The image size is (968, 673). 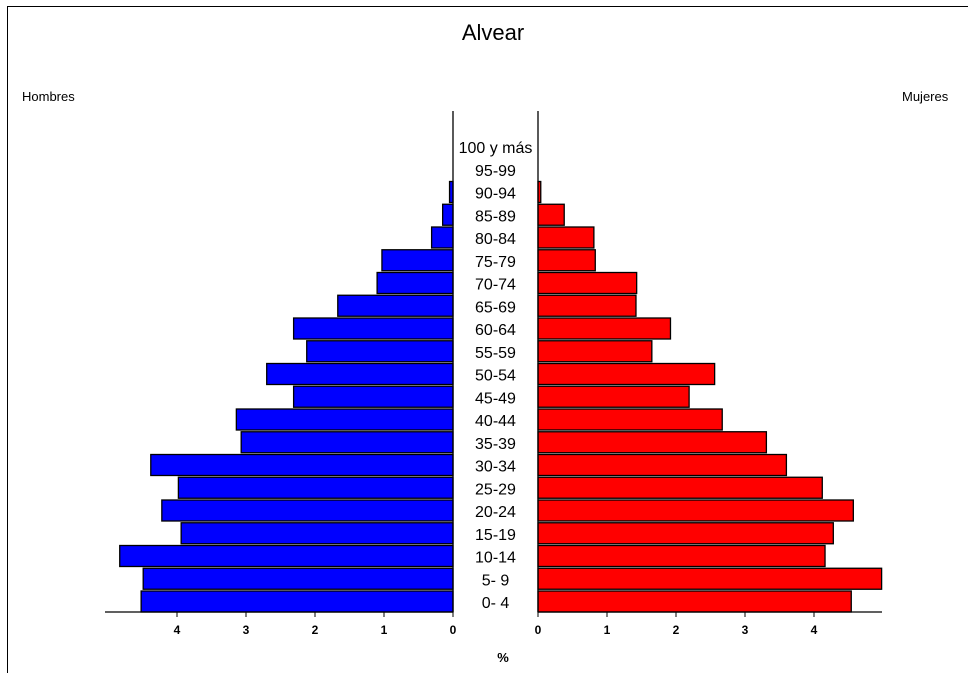 I want to click on age-label-19: 95-99, so click(x=495, y=171).